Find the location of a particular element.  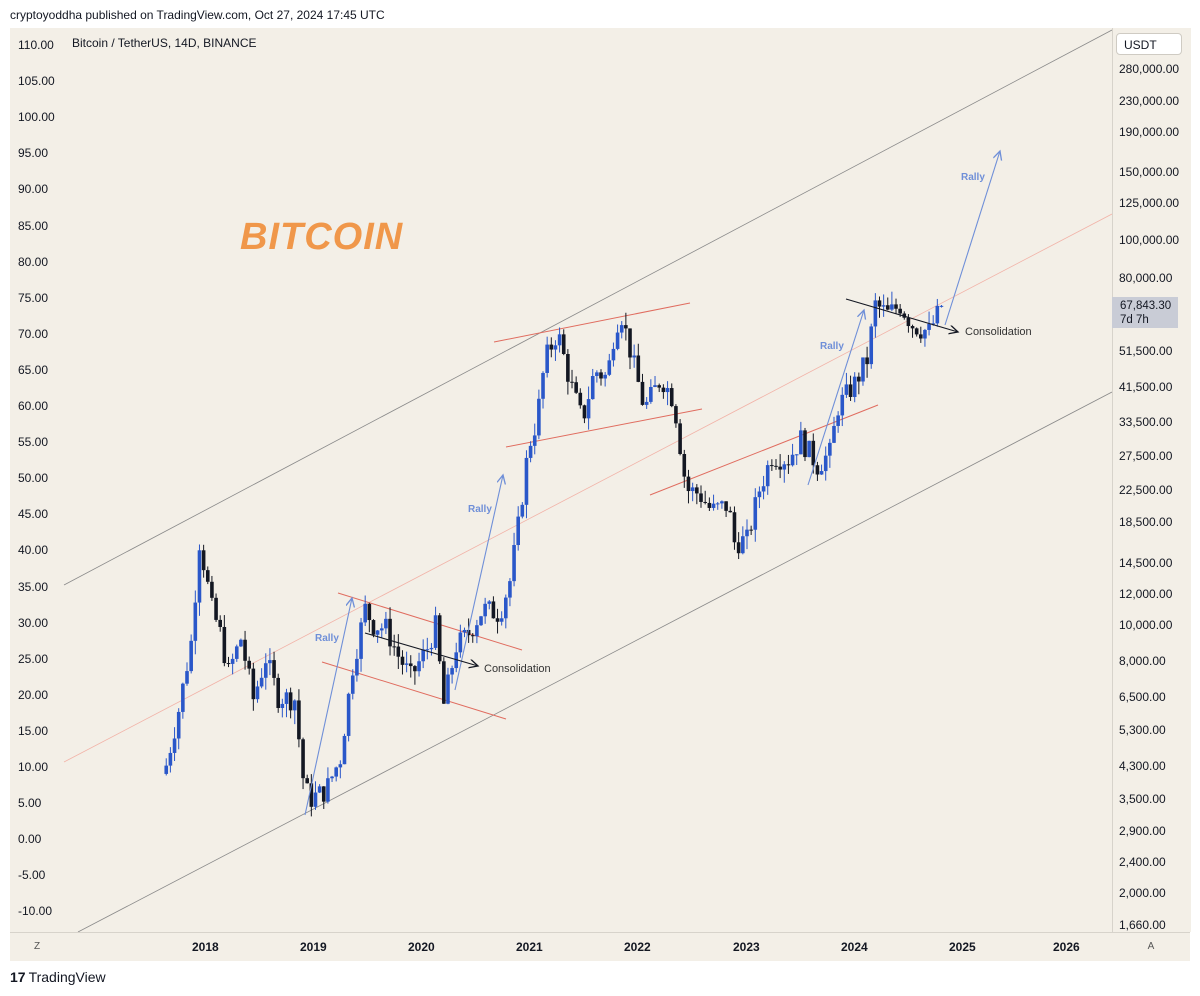

time-axis: 2018 2019 2020 2021 2022 2023 2024 2025 2026 is located at coordinates (600, 946).